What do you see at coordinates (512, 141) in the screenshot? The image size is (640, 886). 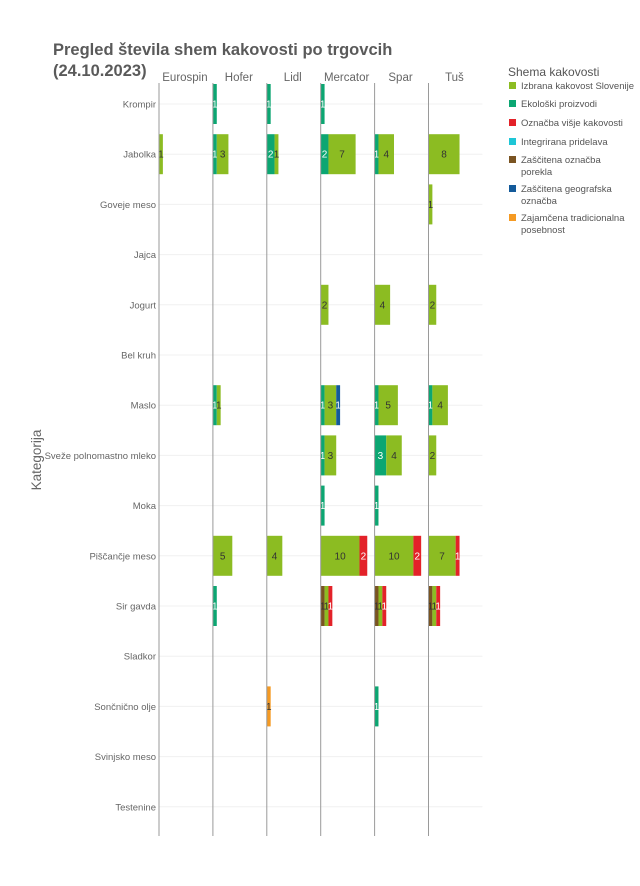 I see `legend-swatch-integrirana-pridelava` at bounding box center [512, 141].